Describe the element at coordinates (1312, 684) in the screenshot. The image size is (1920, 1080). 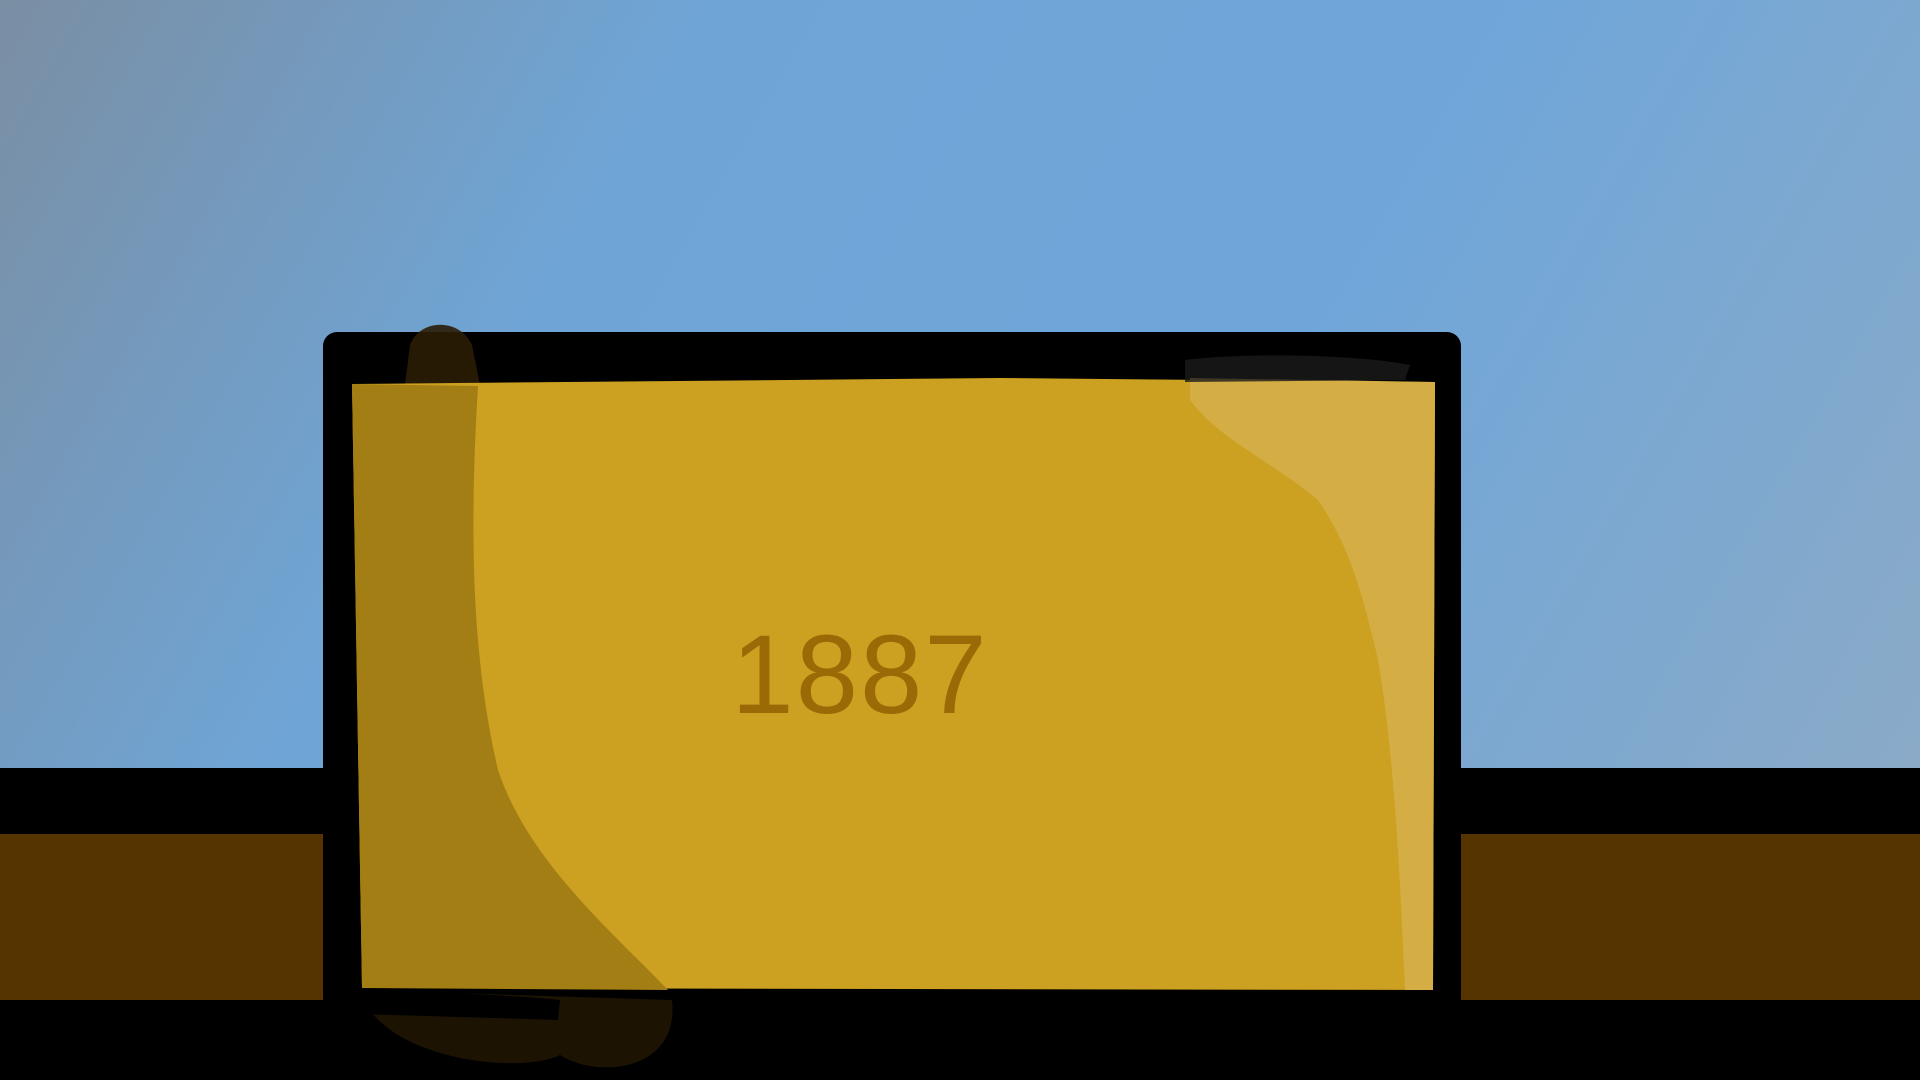
I see `sign-face-highlight` at that location.